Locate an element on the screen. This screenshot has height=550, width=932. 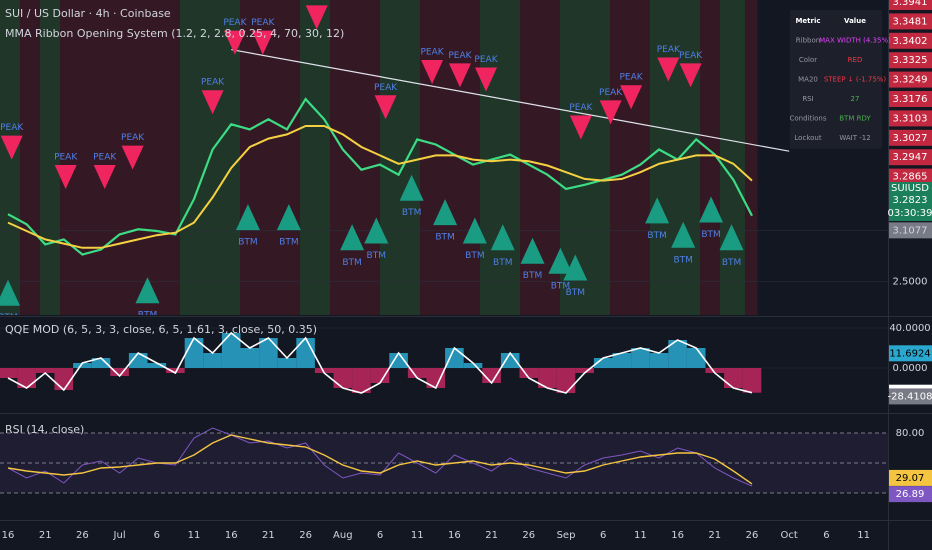
x-tick-label: Aug is located at coordinates (343, 535).